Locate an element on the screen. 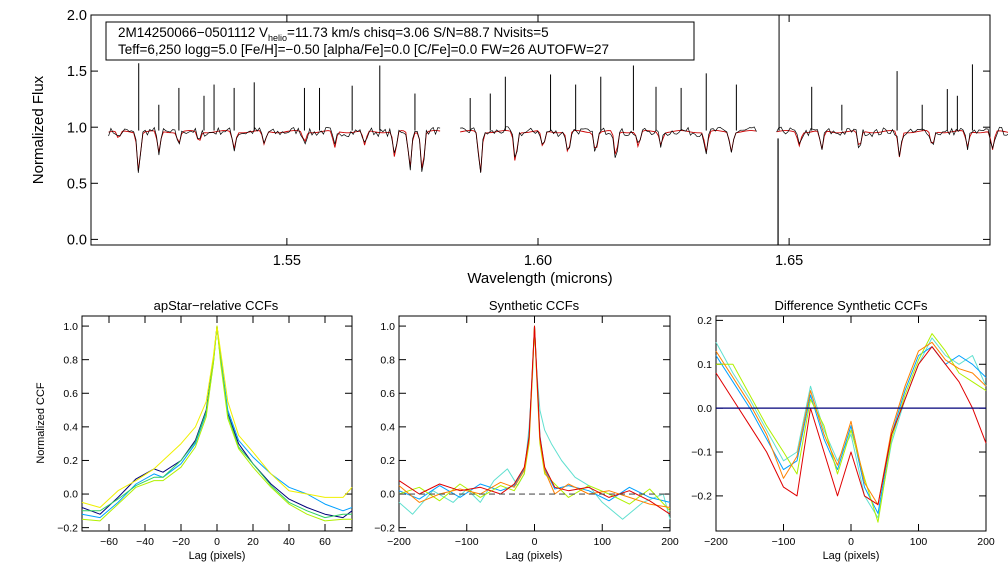  difference-ccf-xtick-label: 0 is located at coordinates (851, 542).